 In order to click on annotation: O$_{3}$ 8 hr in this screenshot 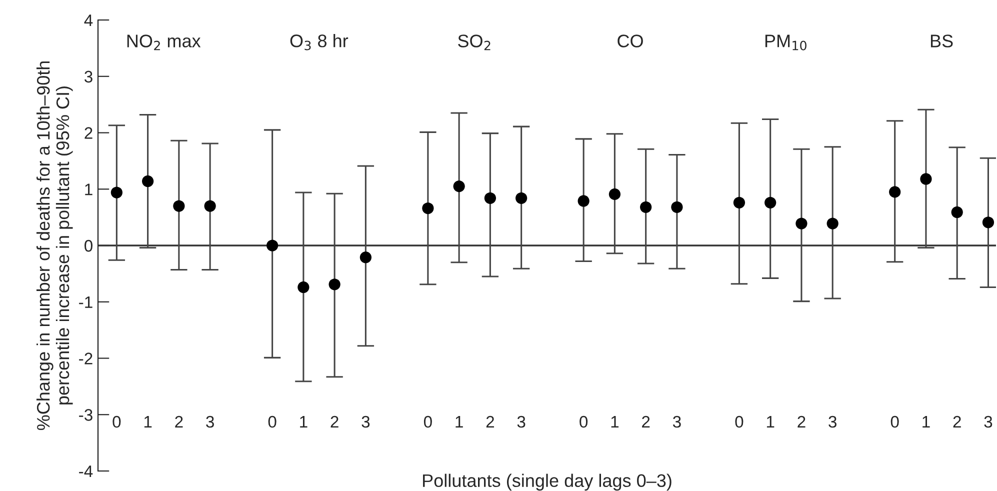, I will do `click(319, 42)`.